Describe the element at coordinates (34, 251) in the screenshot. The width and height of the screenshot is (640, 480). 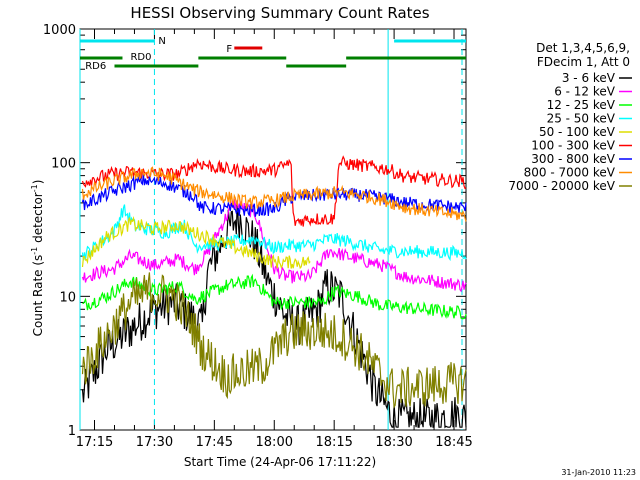
I see `y-axis-label-sup1: -1` at that location.